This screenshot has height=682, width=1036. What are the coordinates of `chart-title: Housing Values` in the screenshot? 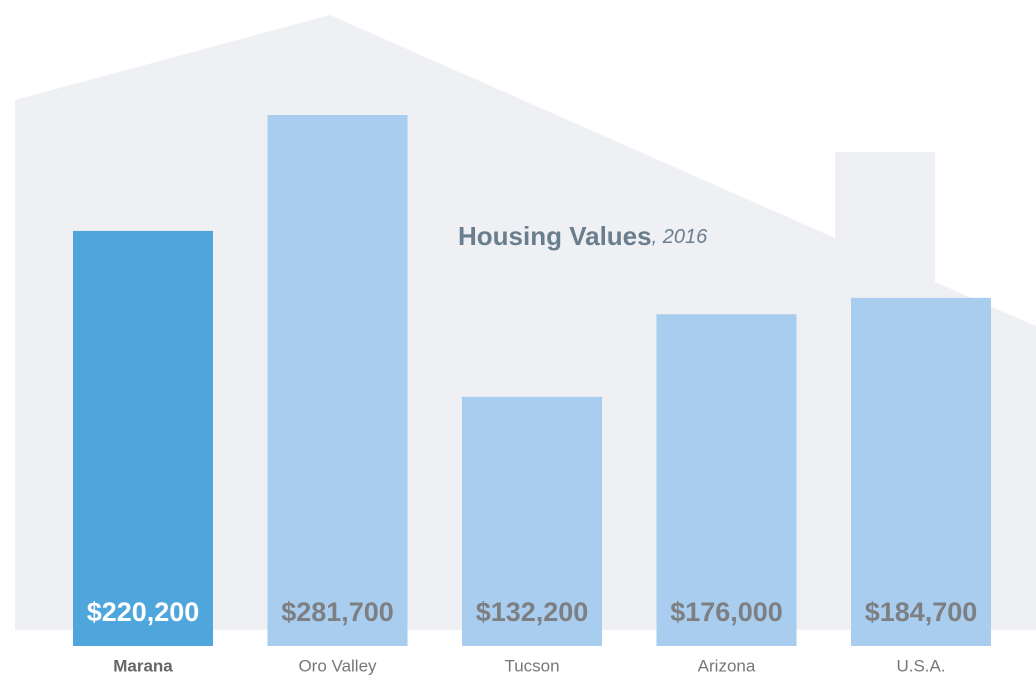 It's located at (555, 236).